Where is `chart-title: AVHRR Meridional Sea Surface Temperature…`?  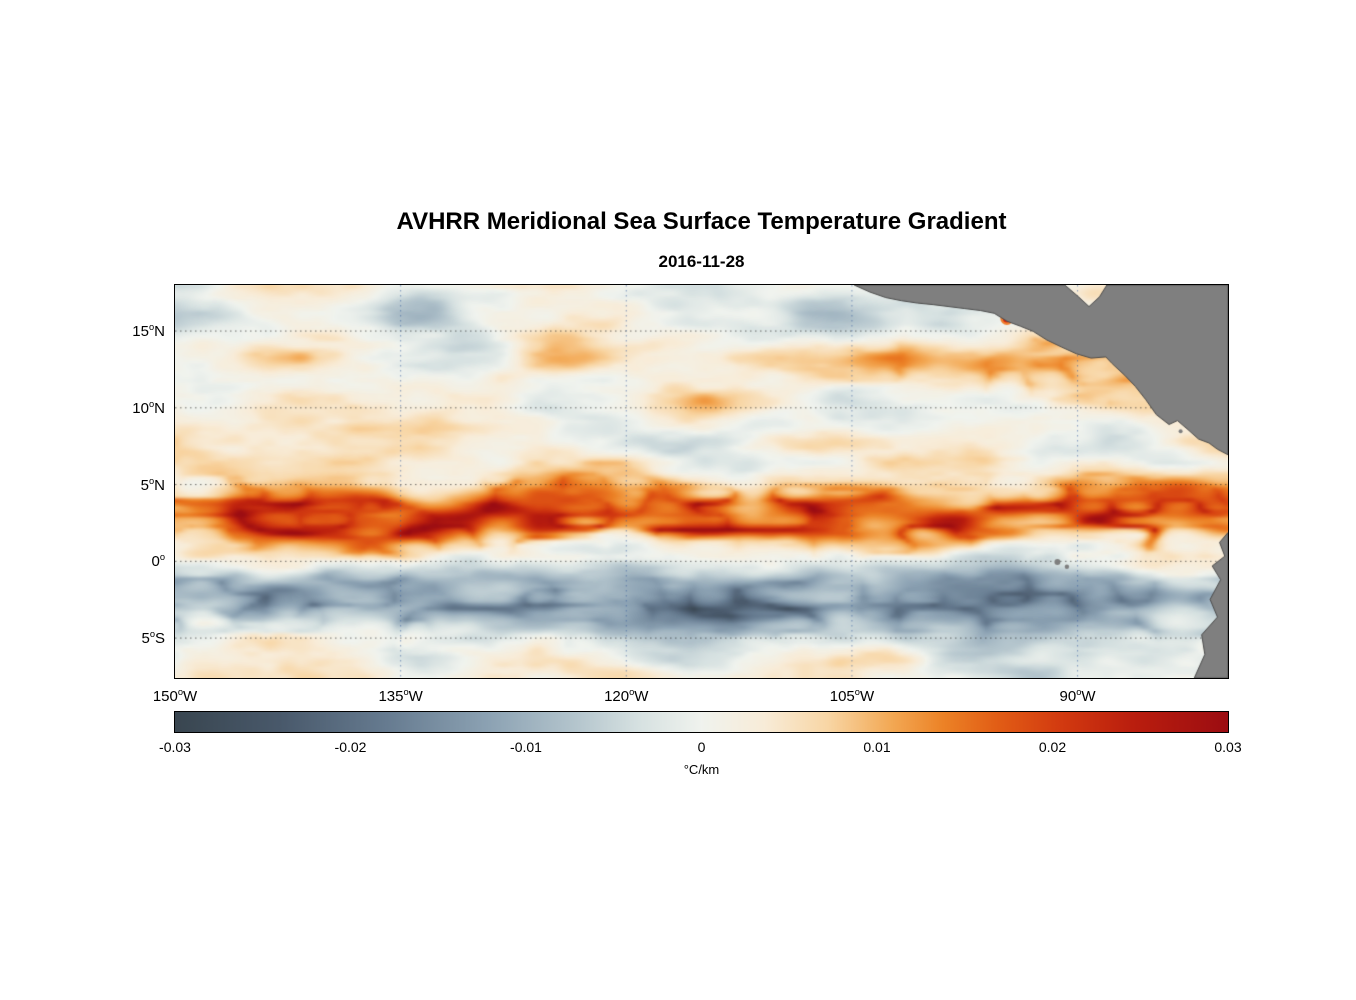
chart-title: AVHRR Meridional Sea Surface Temperature… is located at coordinates (701, 221).